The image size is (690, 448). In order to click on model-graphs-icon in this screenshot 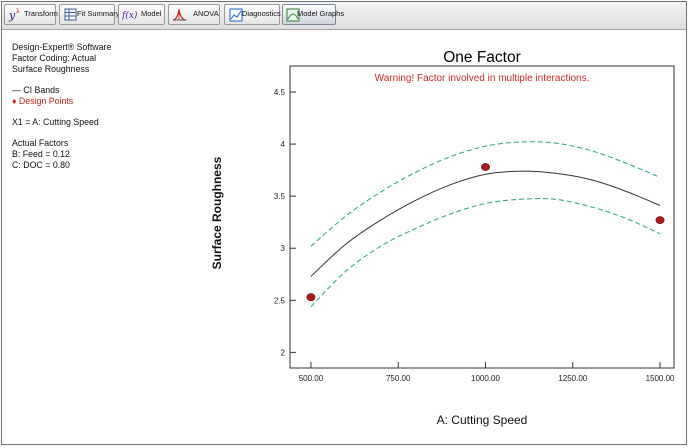, I will do `click(292, 14)`.